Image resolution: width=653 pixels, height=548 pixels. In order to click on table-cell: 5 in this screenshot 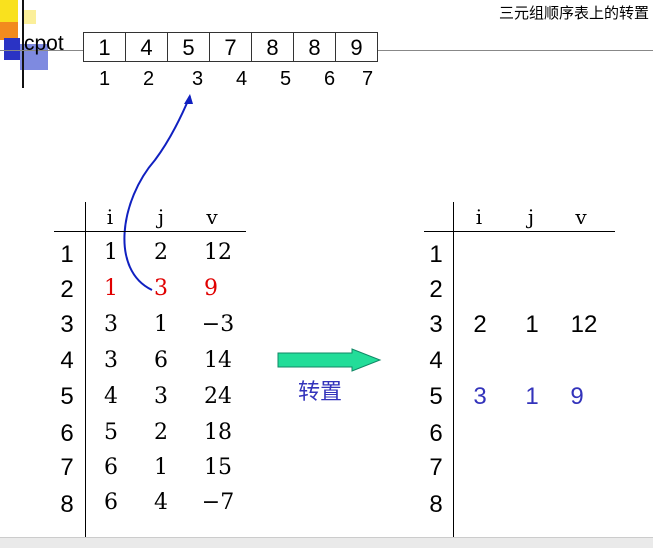, I will do `click(111, 432)`.